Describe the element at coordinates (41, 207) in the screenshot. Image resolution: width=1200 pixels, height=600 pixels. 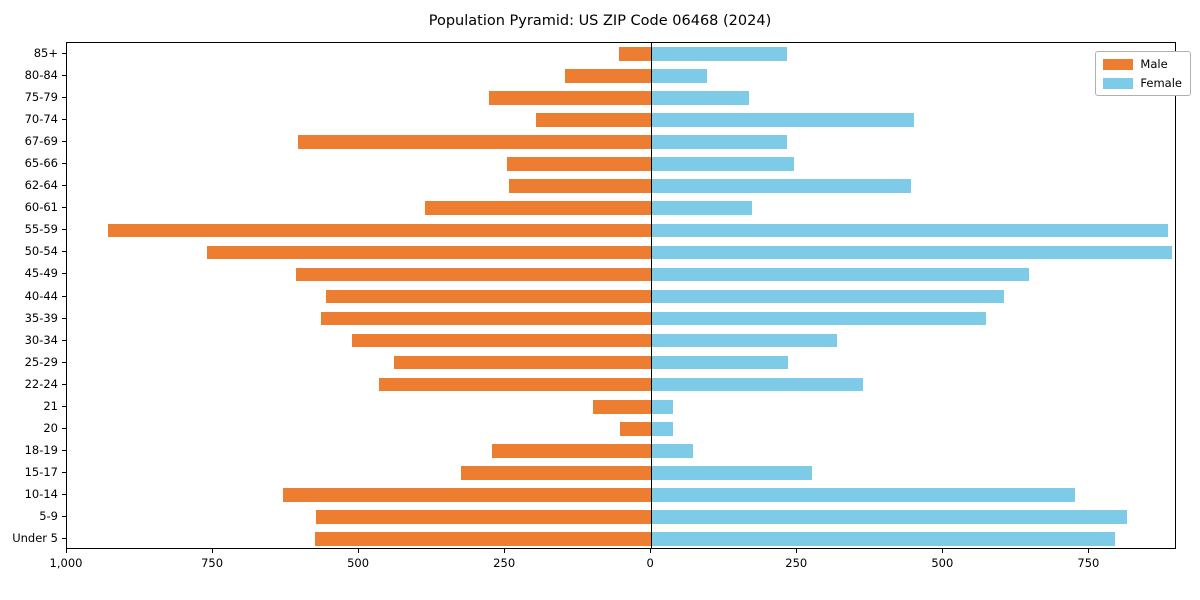
I see `y-axis-tick-label: 60-61` at that location.